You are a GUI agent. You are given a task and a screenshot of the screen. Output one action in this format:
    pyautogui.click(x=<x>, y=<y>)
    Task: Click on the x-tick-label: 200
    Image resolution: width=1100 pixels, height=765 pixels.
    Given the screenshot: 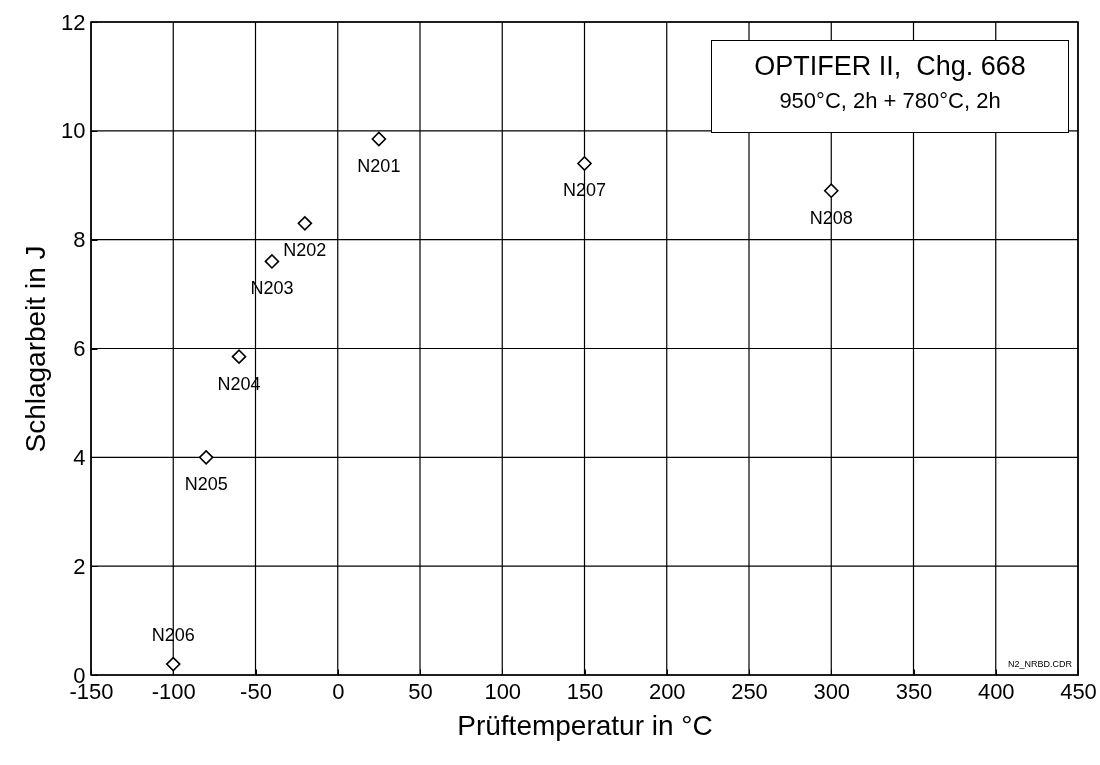 What is the action you would take?
    pyautogui.click(x=667, y=691)
    